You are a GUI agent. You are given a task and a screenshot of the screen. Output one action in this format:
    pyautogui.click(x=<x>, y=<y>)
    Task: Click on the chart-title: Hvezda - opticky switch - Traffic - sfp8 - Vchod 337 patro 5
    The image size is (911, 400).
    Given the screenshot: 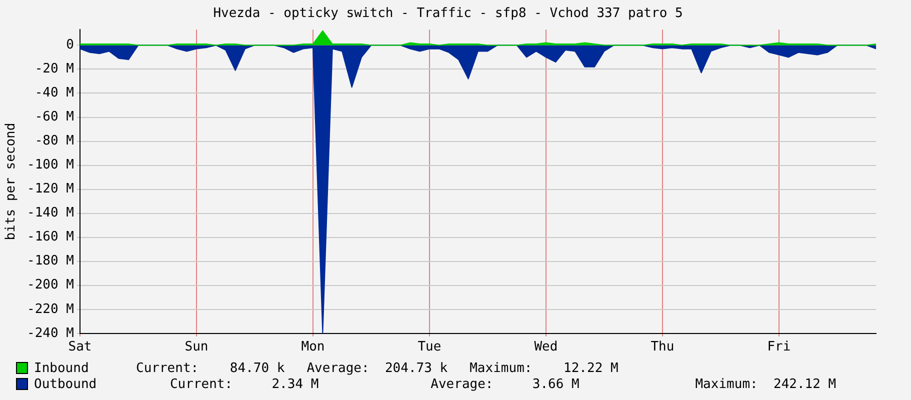 What is the action you would take?
    pyautogui.click(x=448, y=14)
    